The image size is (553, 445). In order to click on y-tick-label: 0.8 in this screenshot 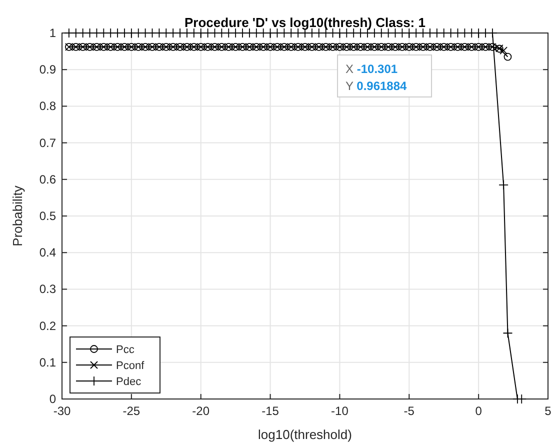, I will do `click(47, 106)`.